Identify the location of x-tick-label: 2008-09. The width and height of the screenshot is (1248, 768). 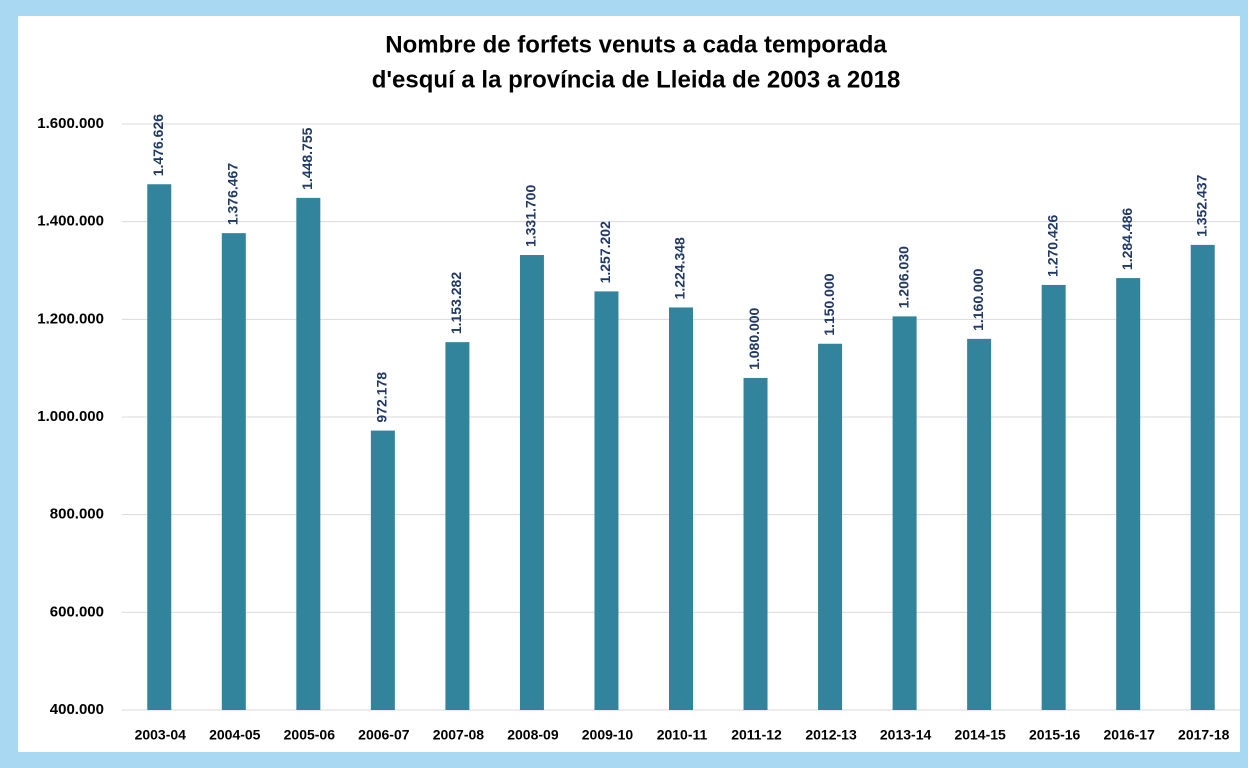
(533, 735).